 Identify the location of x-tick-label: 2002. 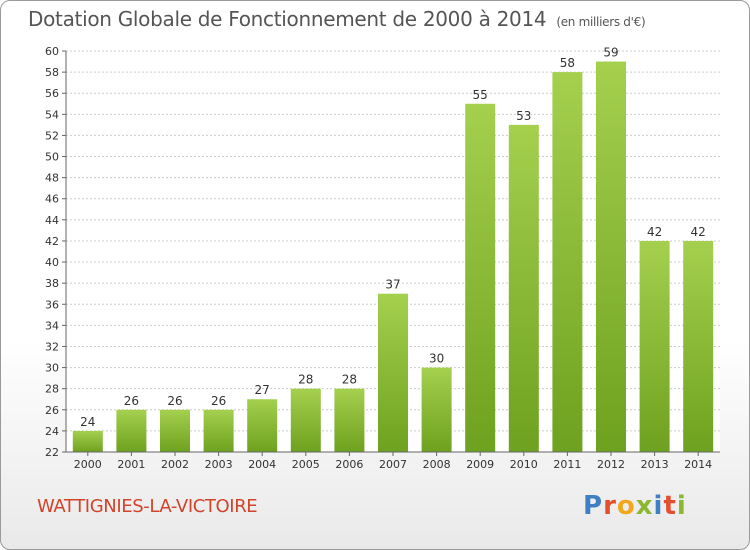
(175, 464).